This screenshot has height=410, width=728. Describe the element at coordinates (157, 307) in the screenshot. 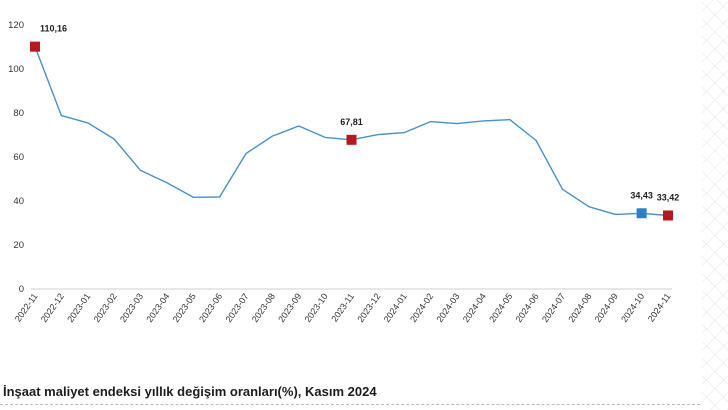

I see `x-tick-label: 2023-04` at that location.